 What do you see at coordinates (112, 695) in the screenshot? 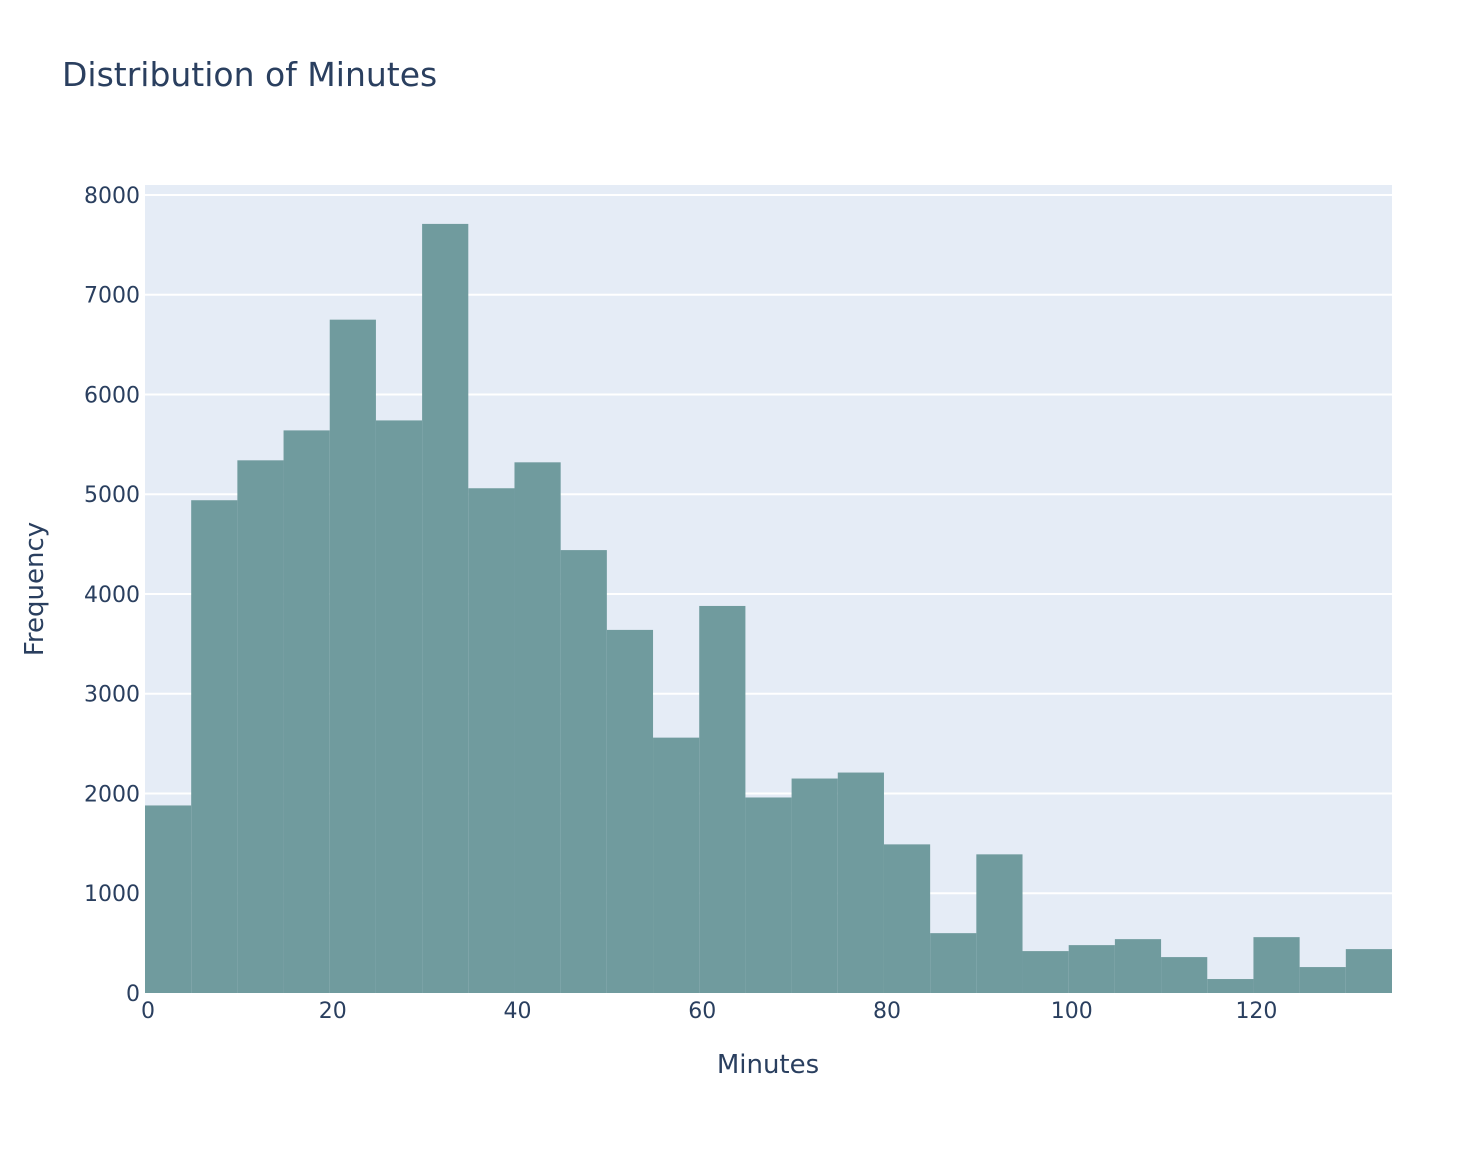
I see `y-tick-label: 3000` at bounding box center [112, 695].